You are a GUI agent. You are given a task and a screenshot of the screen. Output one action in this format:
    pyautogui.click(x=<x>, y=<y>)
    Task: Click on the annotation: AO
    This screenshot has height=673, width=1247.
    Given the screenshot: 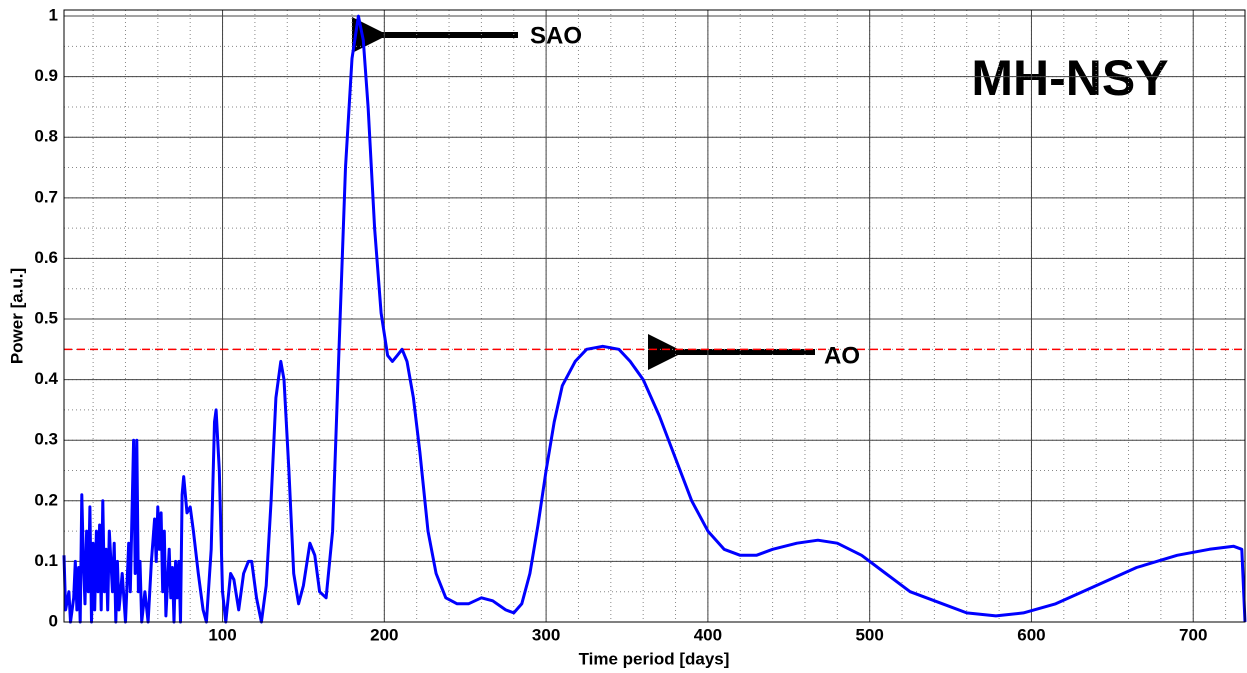 What is the action you would take?
    pyautogui.click(x=842, y=355)
    